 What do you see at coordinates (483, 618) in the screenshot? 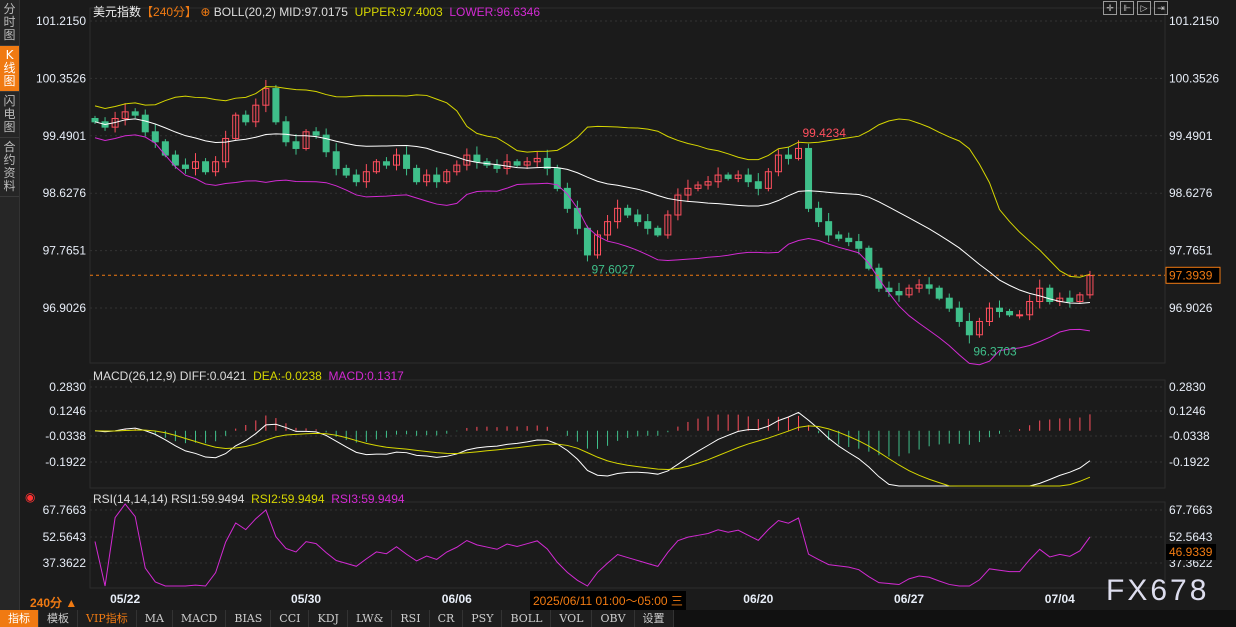
I see `indicator-tab: PSY` at bounding box center [483, 618].